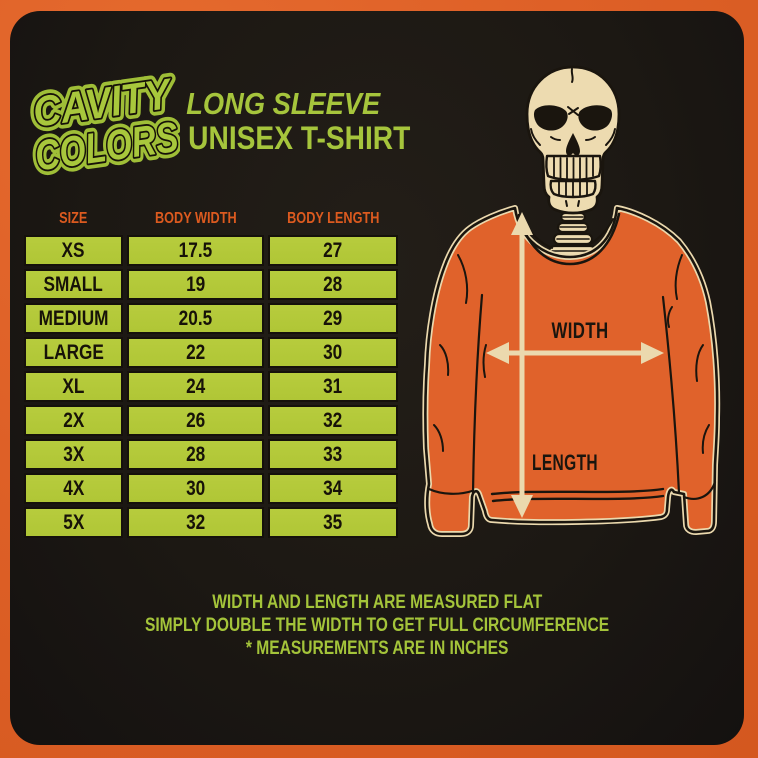 This screenshot has height=758, width=758. I want to click on cuff-seams, so click(572, 490).